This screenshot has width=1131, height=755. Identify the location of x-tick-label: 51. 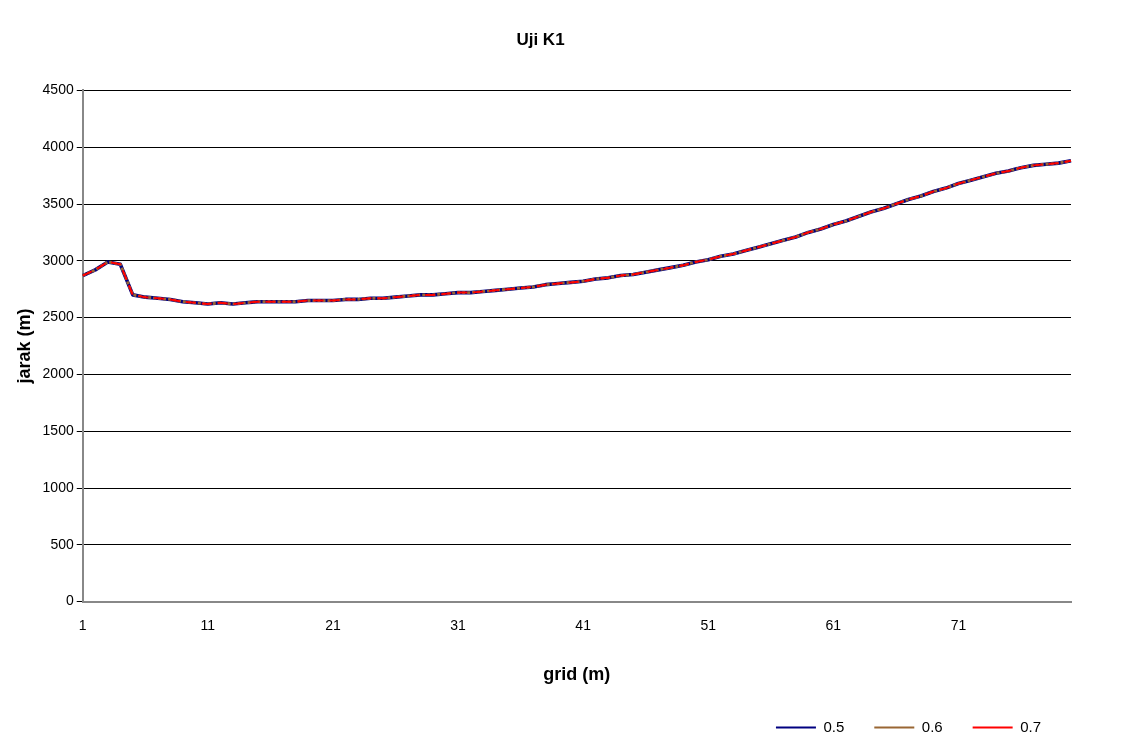
(708, 624).